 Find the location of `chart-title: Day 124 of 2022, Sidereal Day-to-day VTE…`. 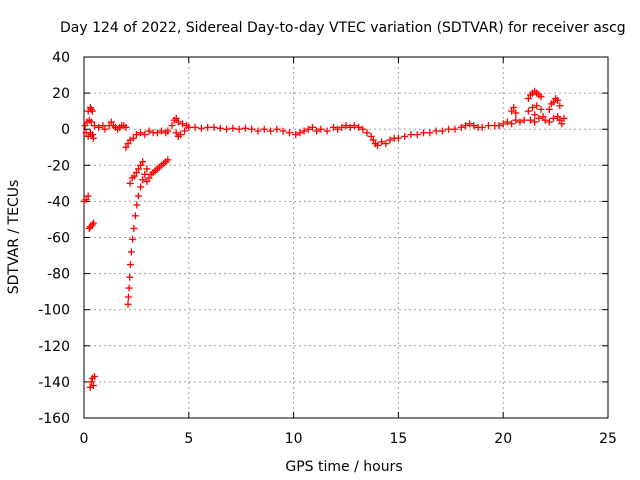

chart-title: Day 124 of 2022, Sidereal Day-to-day VTE… is located at coordinates (343, 28).